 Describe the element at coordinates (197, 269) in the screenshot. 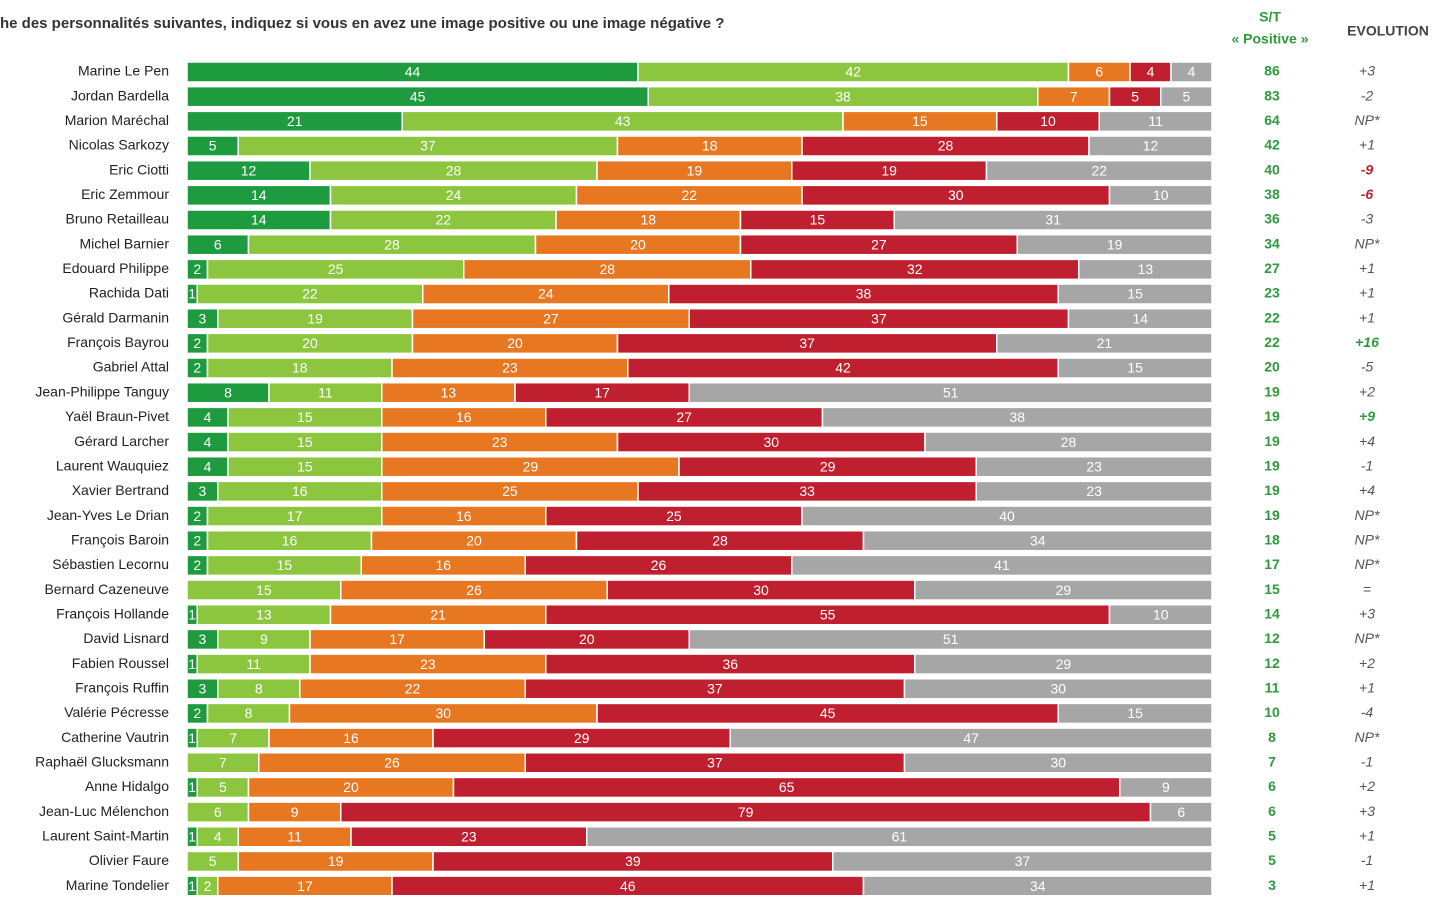

I see `data-label: 2` at that location.